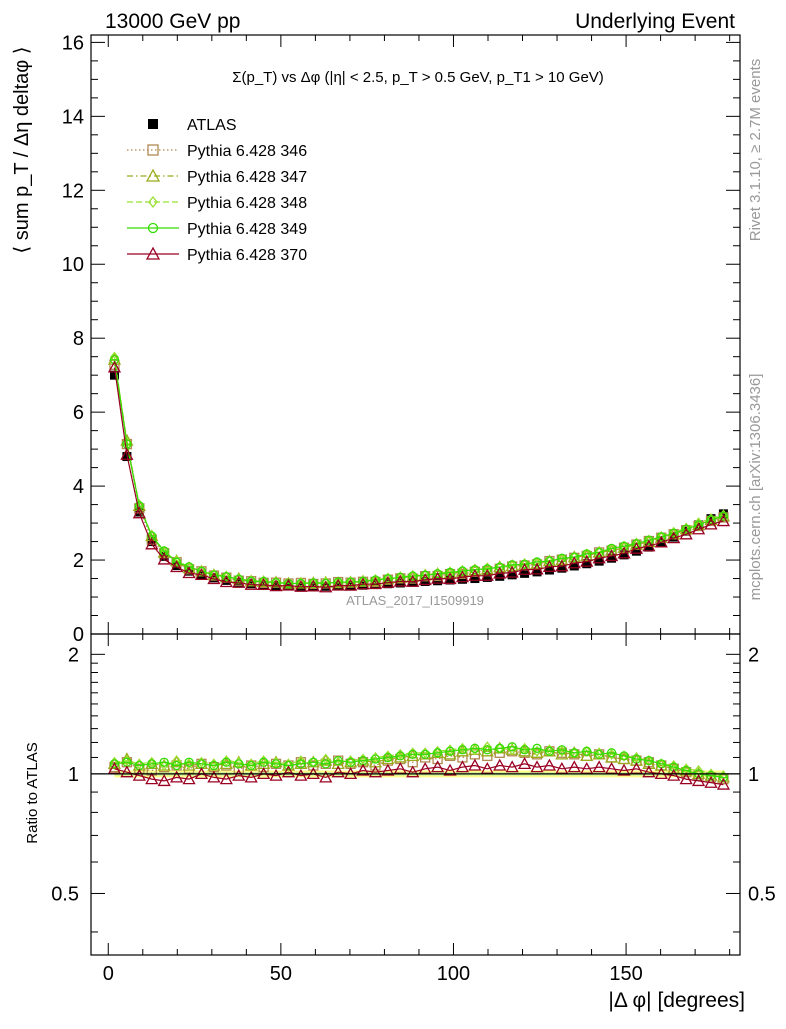 The height and width of the screenshot is (1029, 786). I want to click on legend-marker-p370, so click(153, 253).